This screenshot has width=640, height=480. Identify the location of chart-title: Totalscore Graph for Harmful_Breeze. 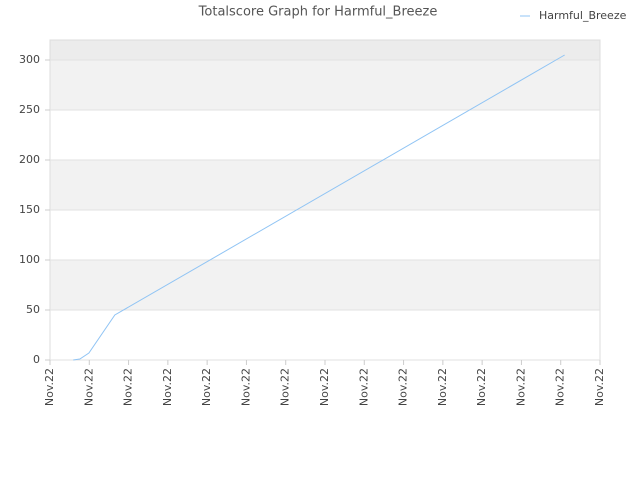
(318, 12).